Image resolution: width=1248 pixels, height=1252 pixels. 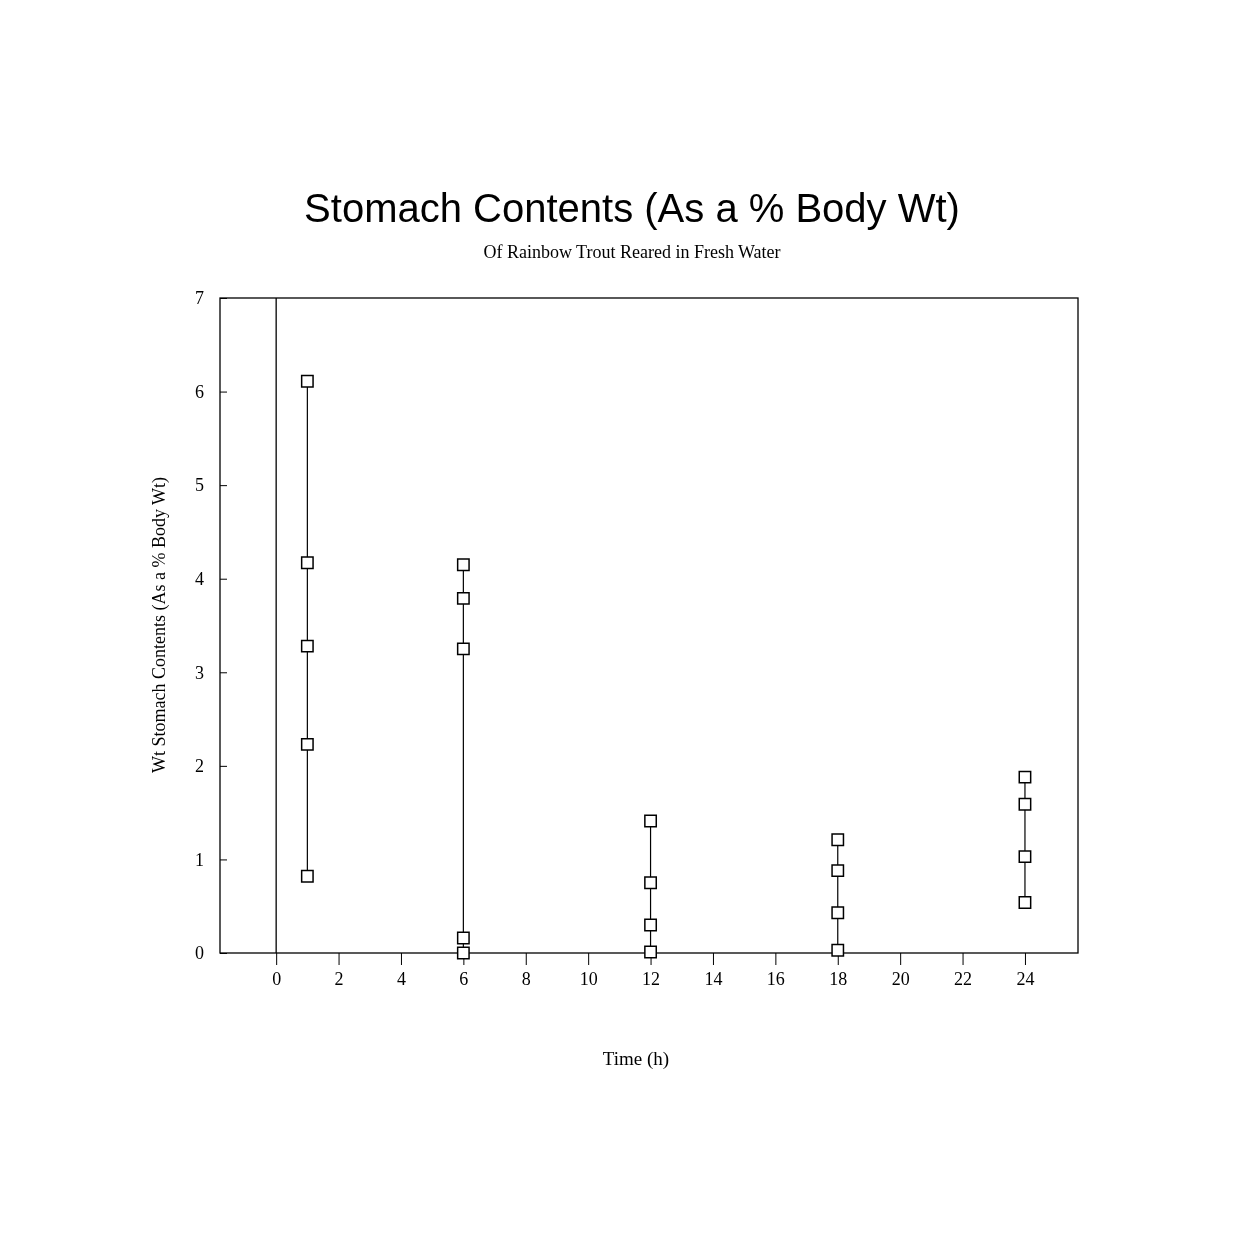 I want to click on x-tick-label: 18, so click(x=838, y=979).